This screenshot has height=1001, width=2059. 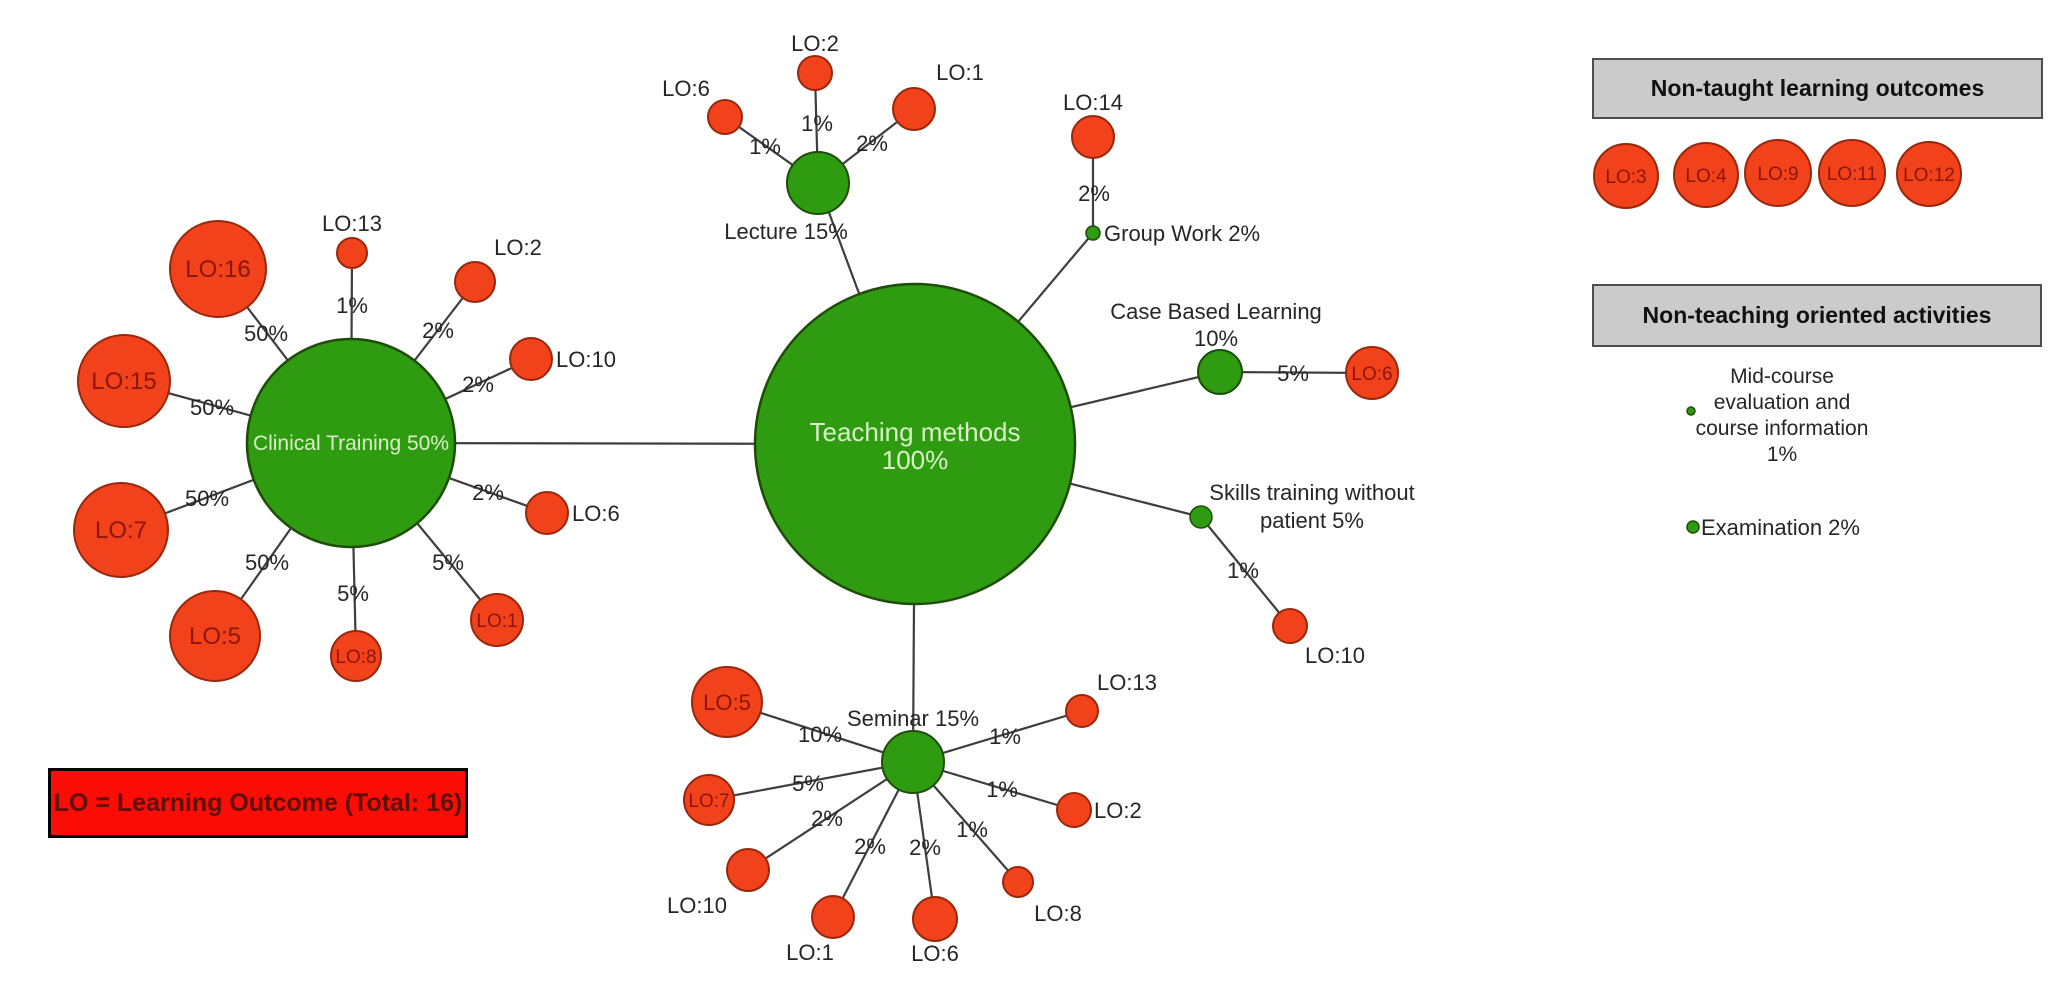 What do you see at coordinates (1093, 102) in the screenshot?
I see `label-gw-lo14: LO:14` at bounding box center [1093, 102].